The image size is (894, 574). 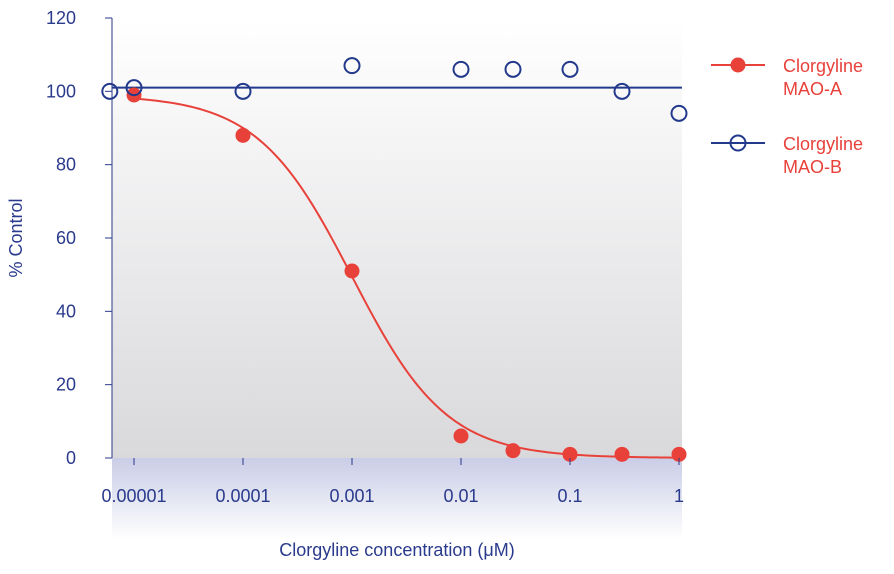 What do you see at coordinates (738, 65) in the screenshot?
I see `legend-marker-mao-a` at bounding box center [738, 65].